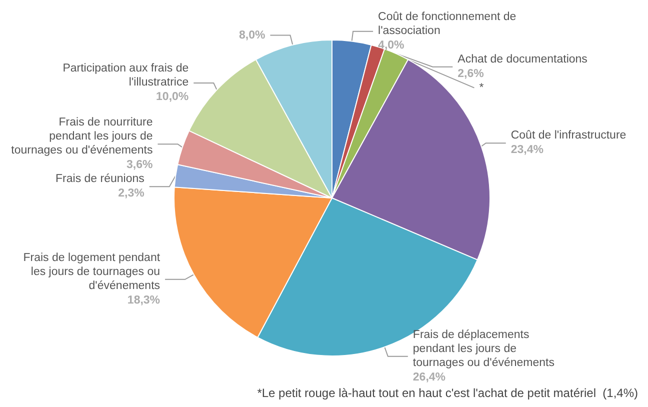  What do you see at coordinates (568, 136) in the screenshot?
I see `slice-label: Coût de l'infrastructure` at bounding box center [568, 136].